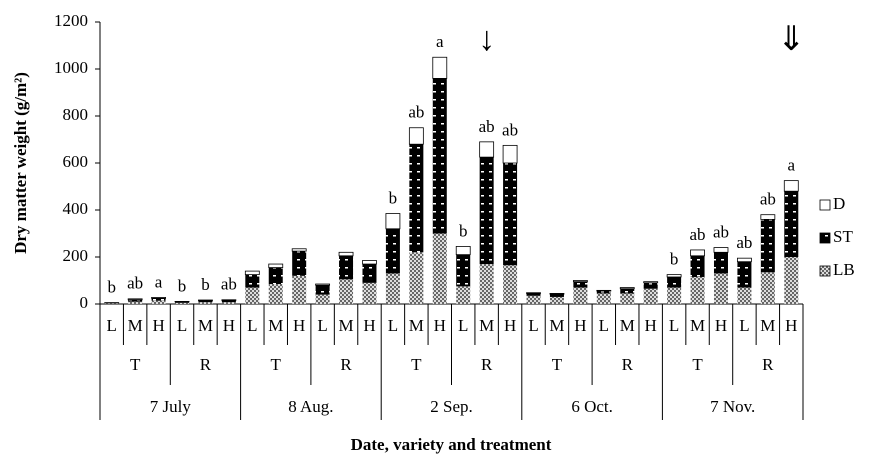 Image resolution: width=877 pixels, height=460 pixels. Describe the element at coordinates (71, 20) in the screenshot. I see `y-tick-label: 1200` at that location.